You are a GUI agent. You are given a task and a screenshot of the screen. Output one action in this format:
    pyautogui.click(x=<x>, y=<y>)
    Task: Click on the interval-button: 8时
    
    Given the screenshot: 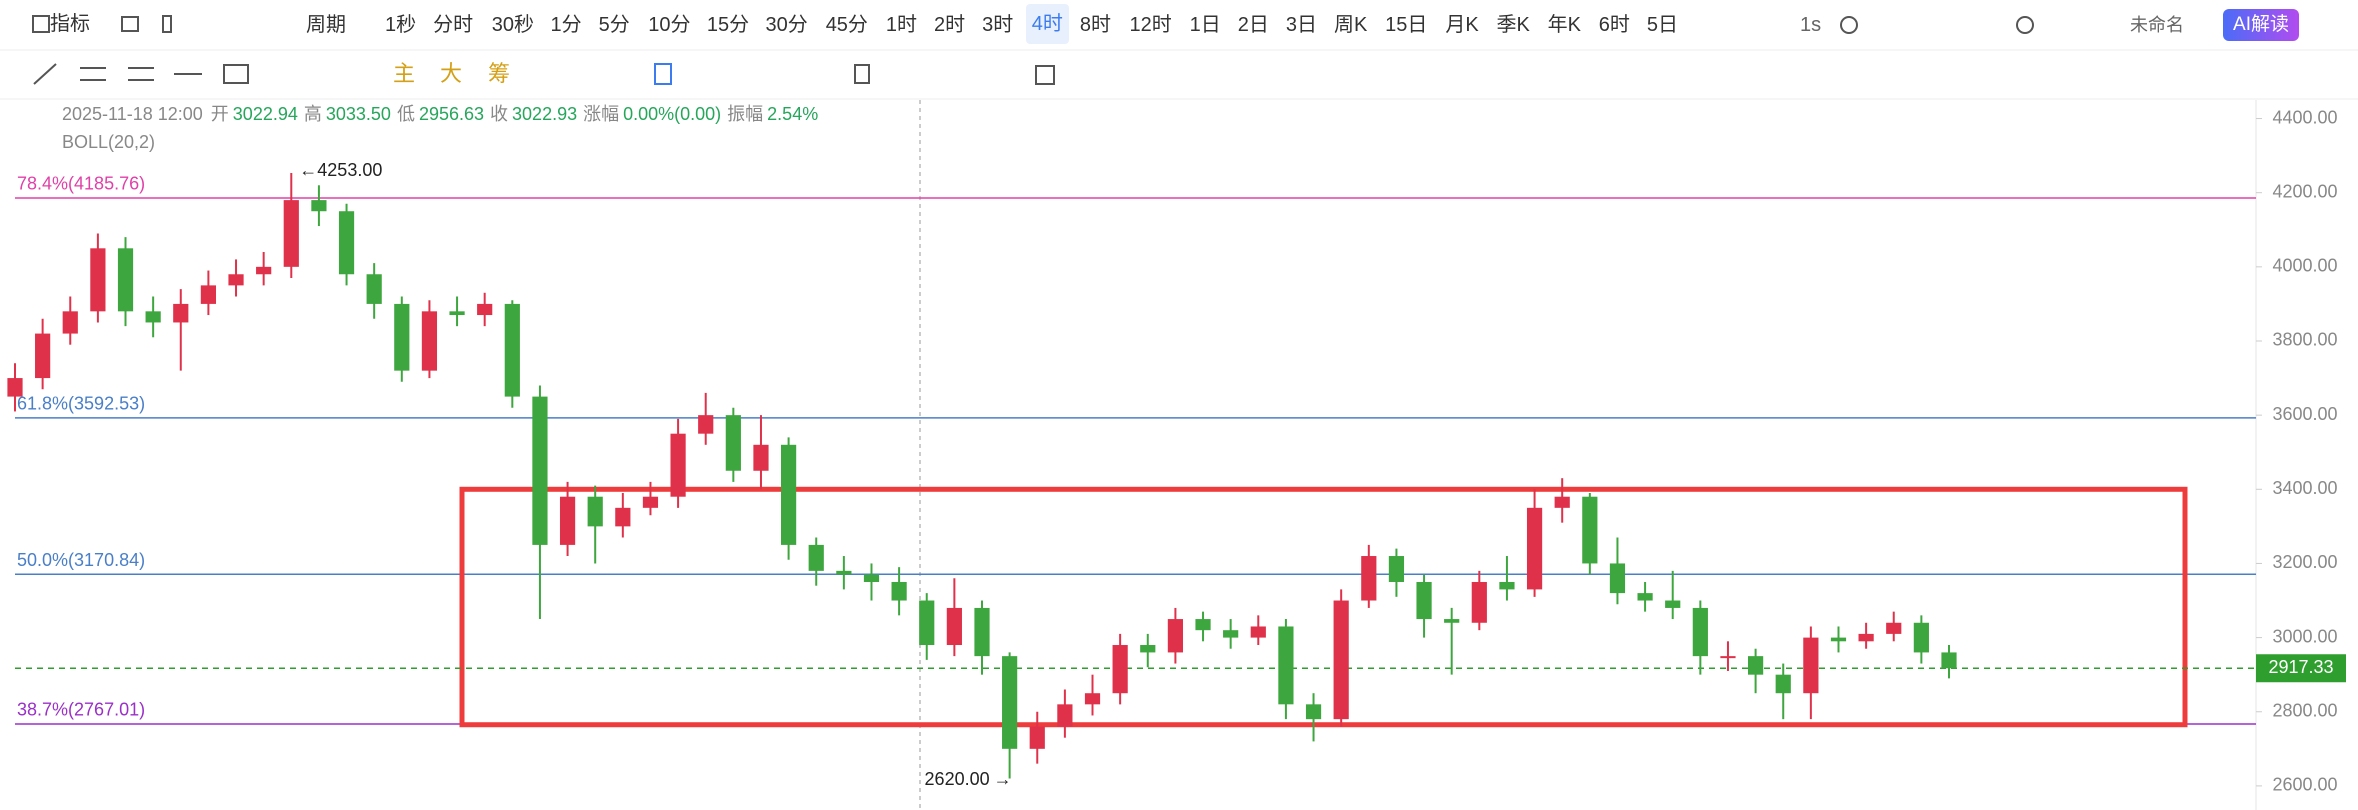 What is the action you would take?
    pyautogui.click(x=1095, y=25)
    